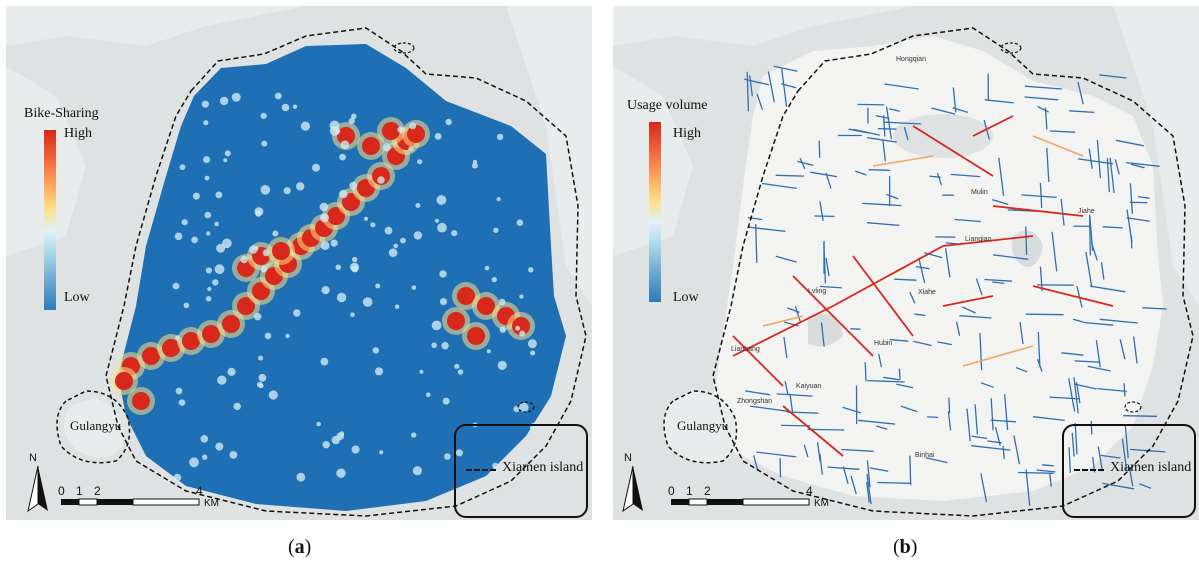  I want to click on land-north, so click(763, 26).